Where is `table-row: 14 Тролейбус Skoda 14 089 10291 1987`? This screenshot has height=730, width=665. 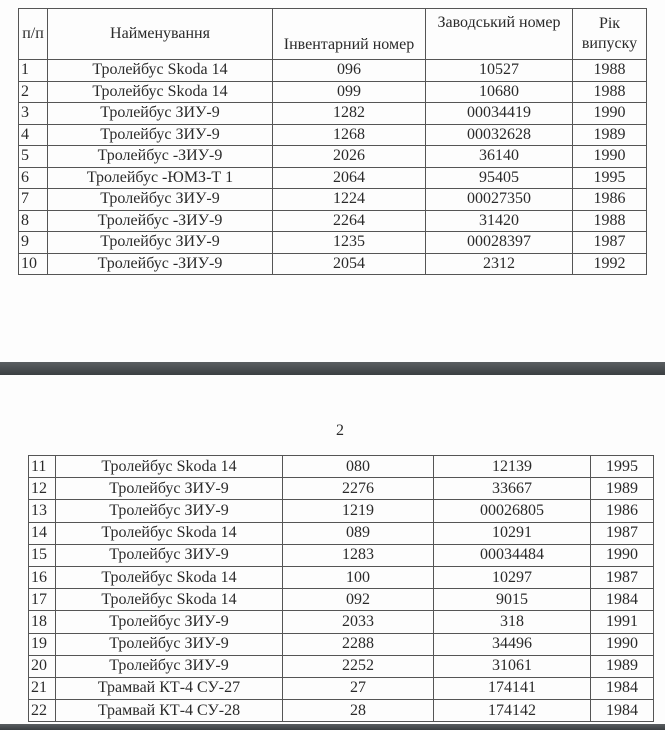 table-row: 14 Тролейбус Skoda 14 089 10291 1987 is located at coordinates (341, 533).